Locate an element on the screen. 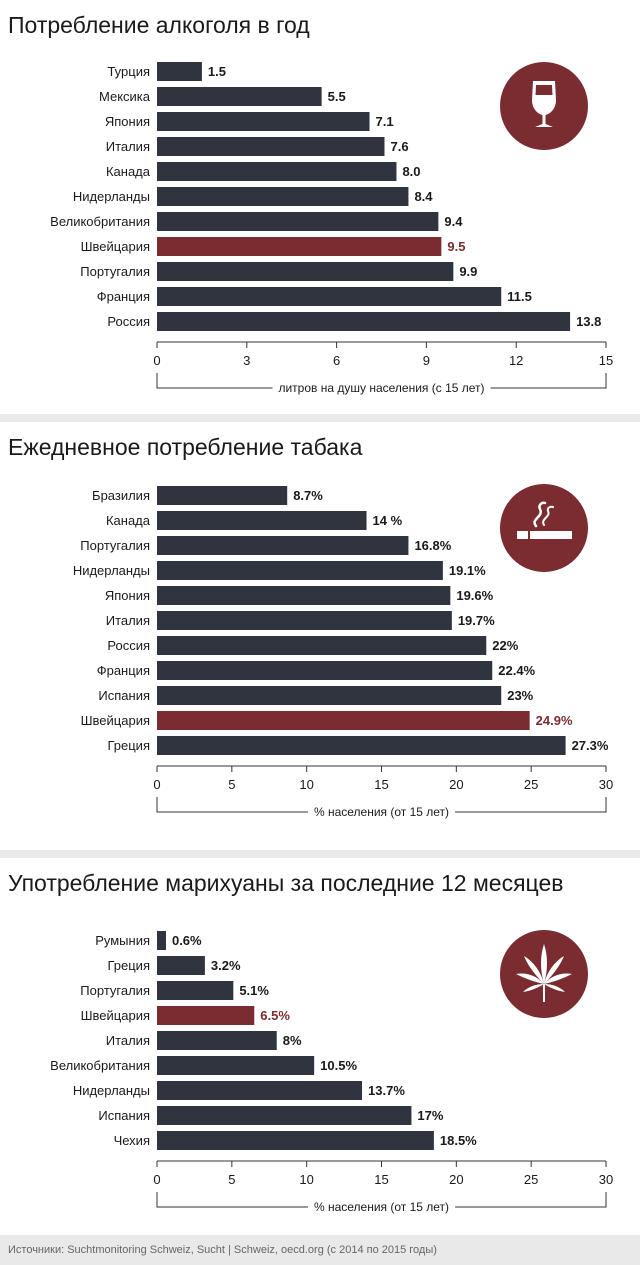 This screenshot has height=1265, width=640. value-label: 24.9% is located at coordinates (554, 720).